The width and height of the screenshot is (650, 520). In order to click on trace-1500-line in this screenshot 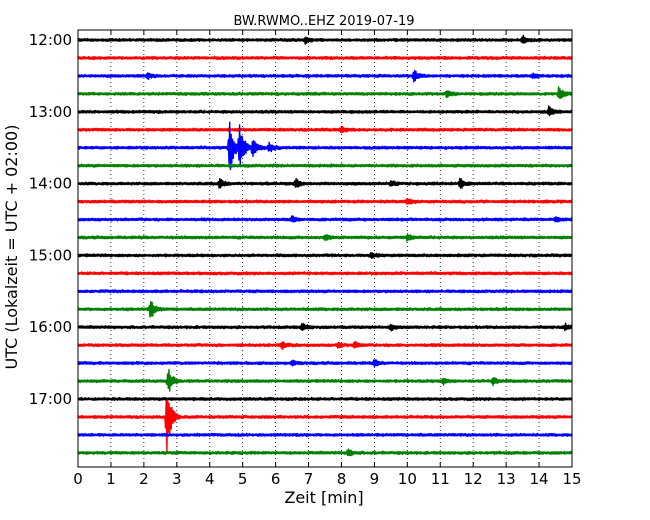, I will do `click(325, 255)`.